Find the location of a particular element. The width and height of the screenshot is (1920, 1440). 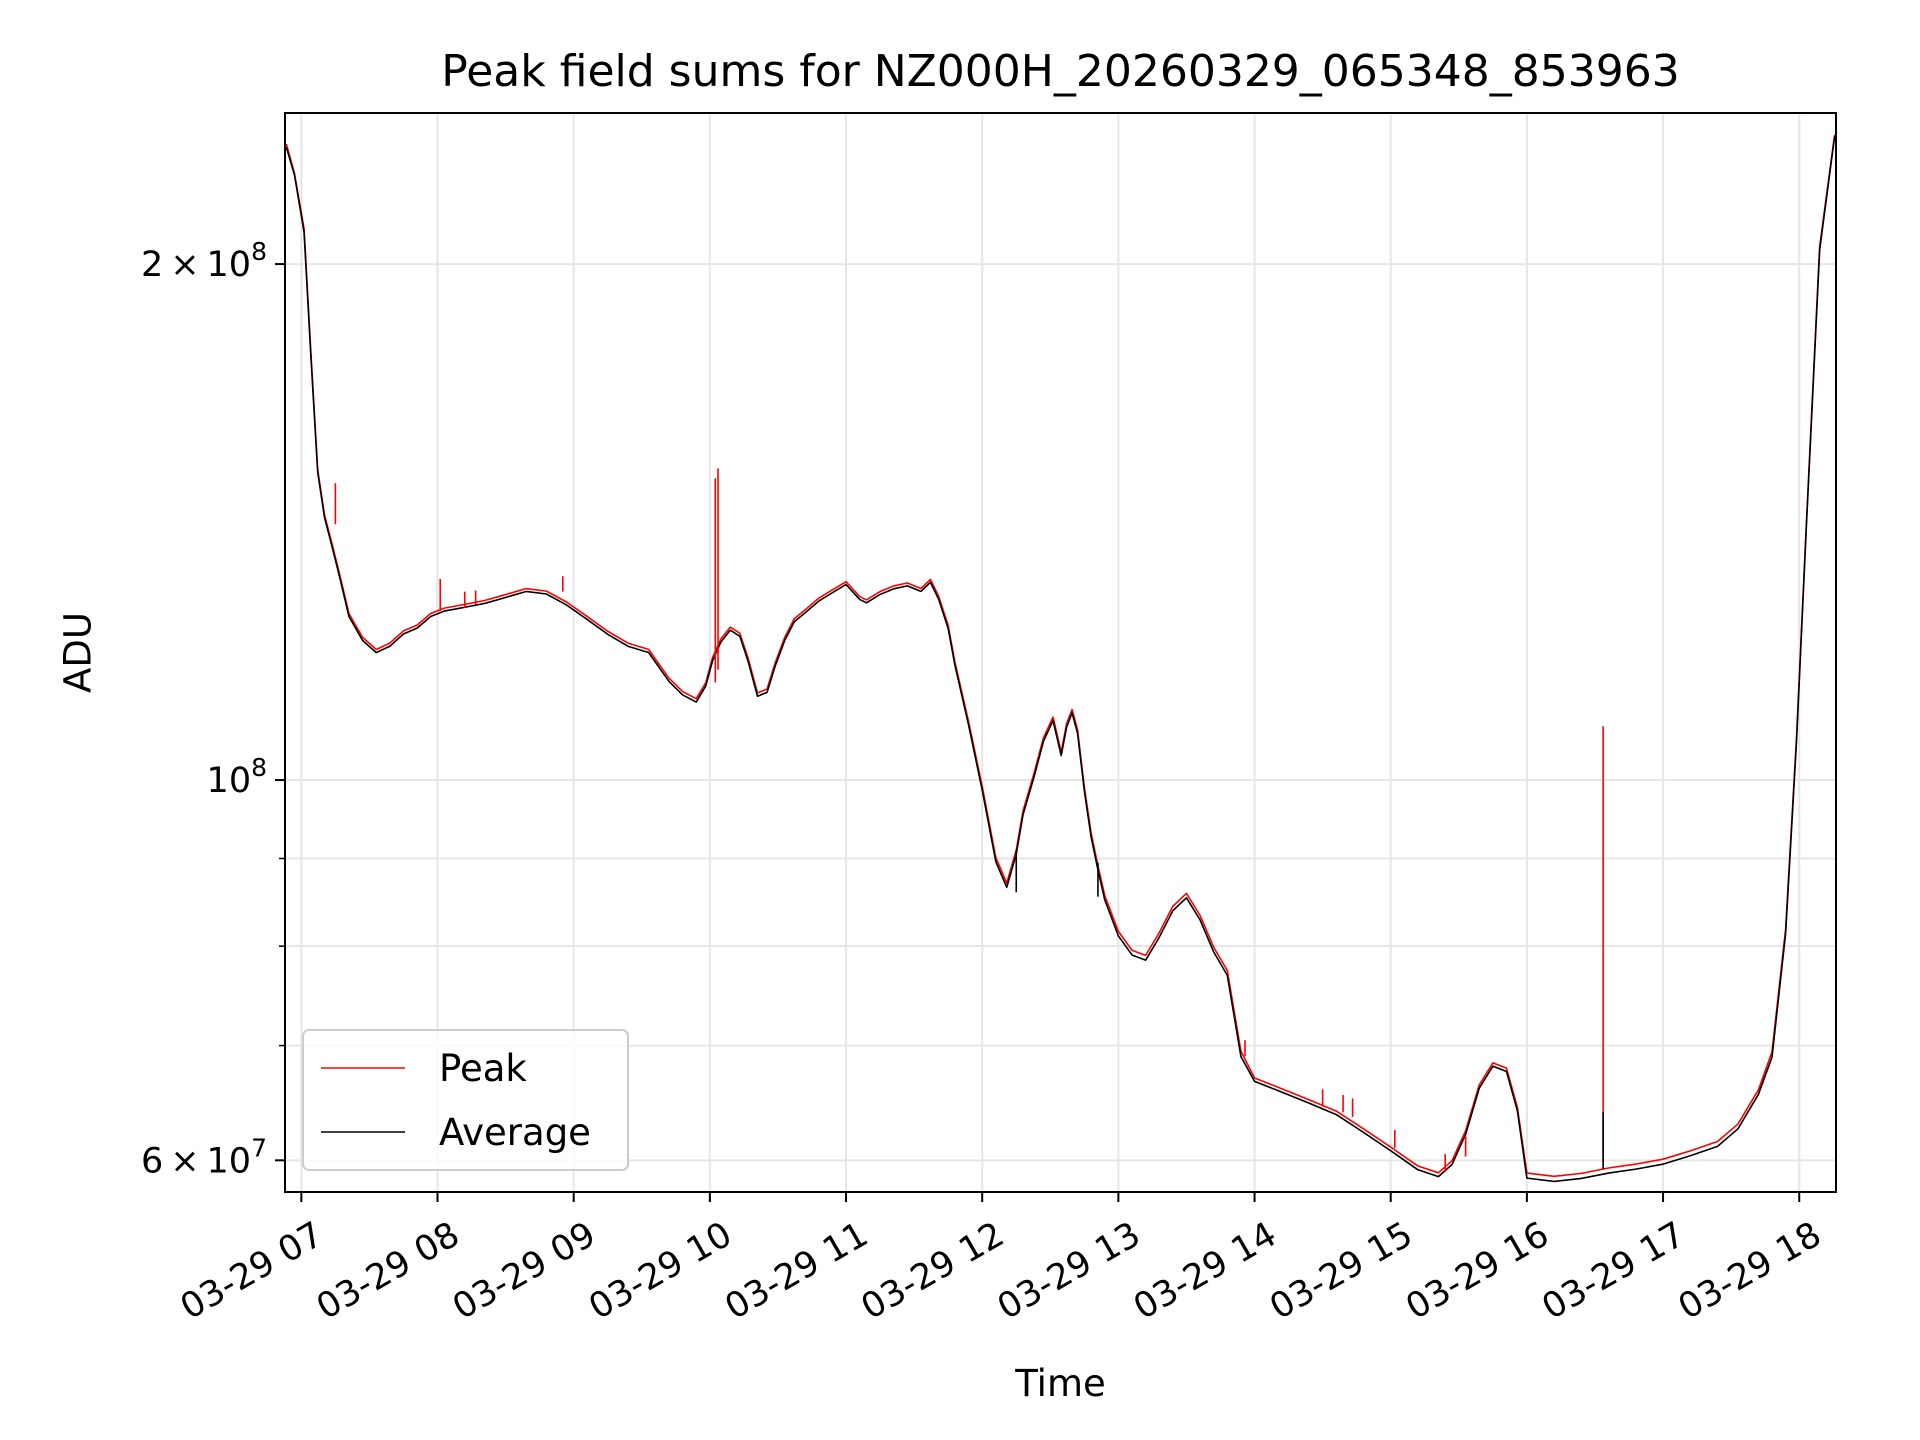

legend-box is located at coordinates (465, 1100).